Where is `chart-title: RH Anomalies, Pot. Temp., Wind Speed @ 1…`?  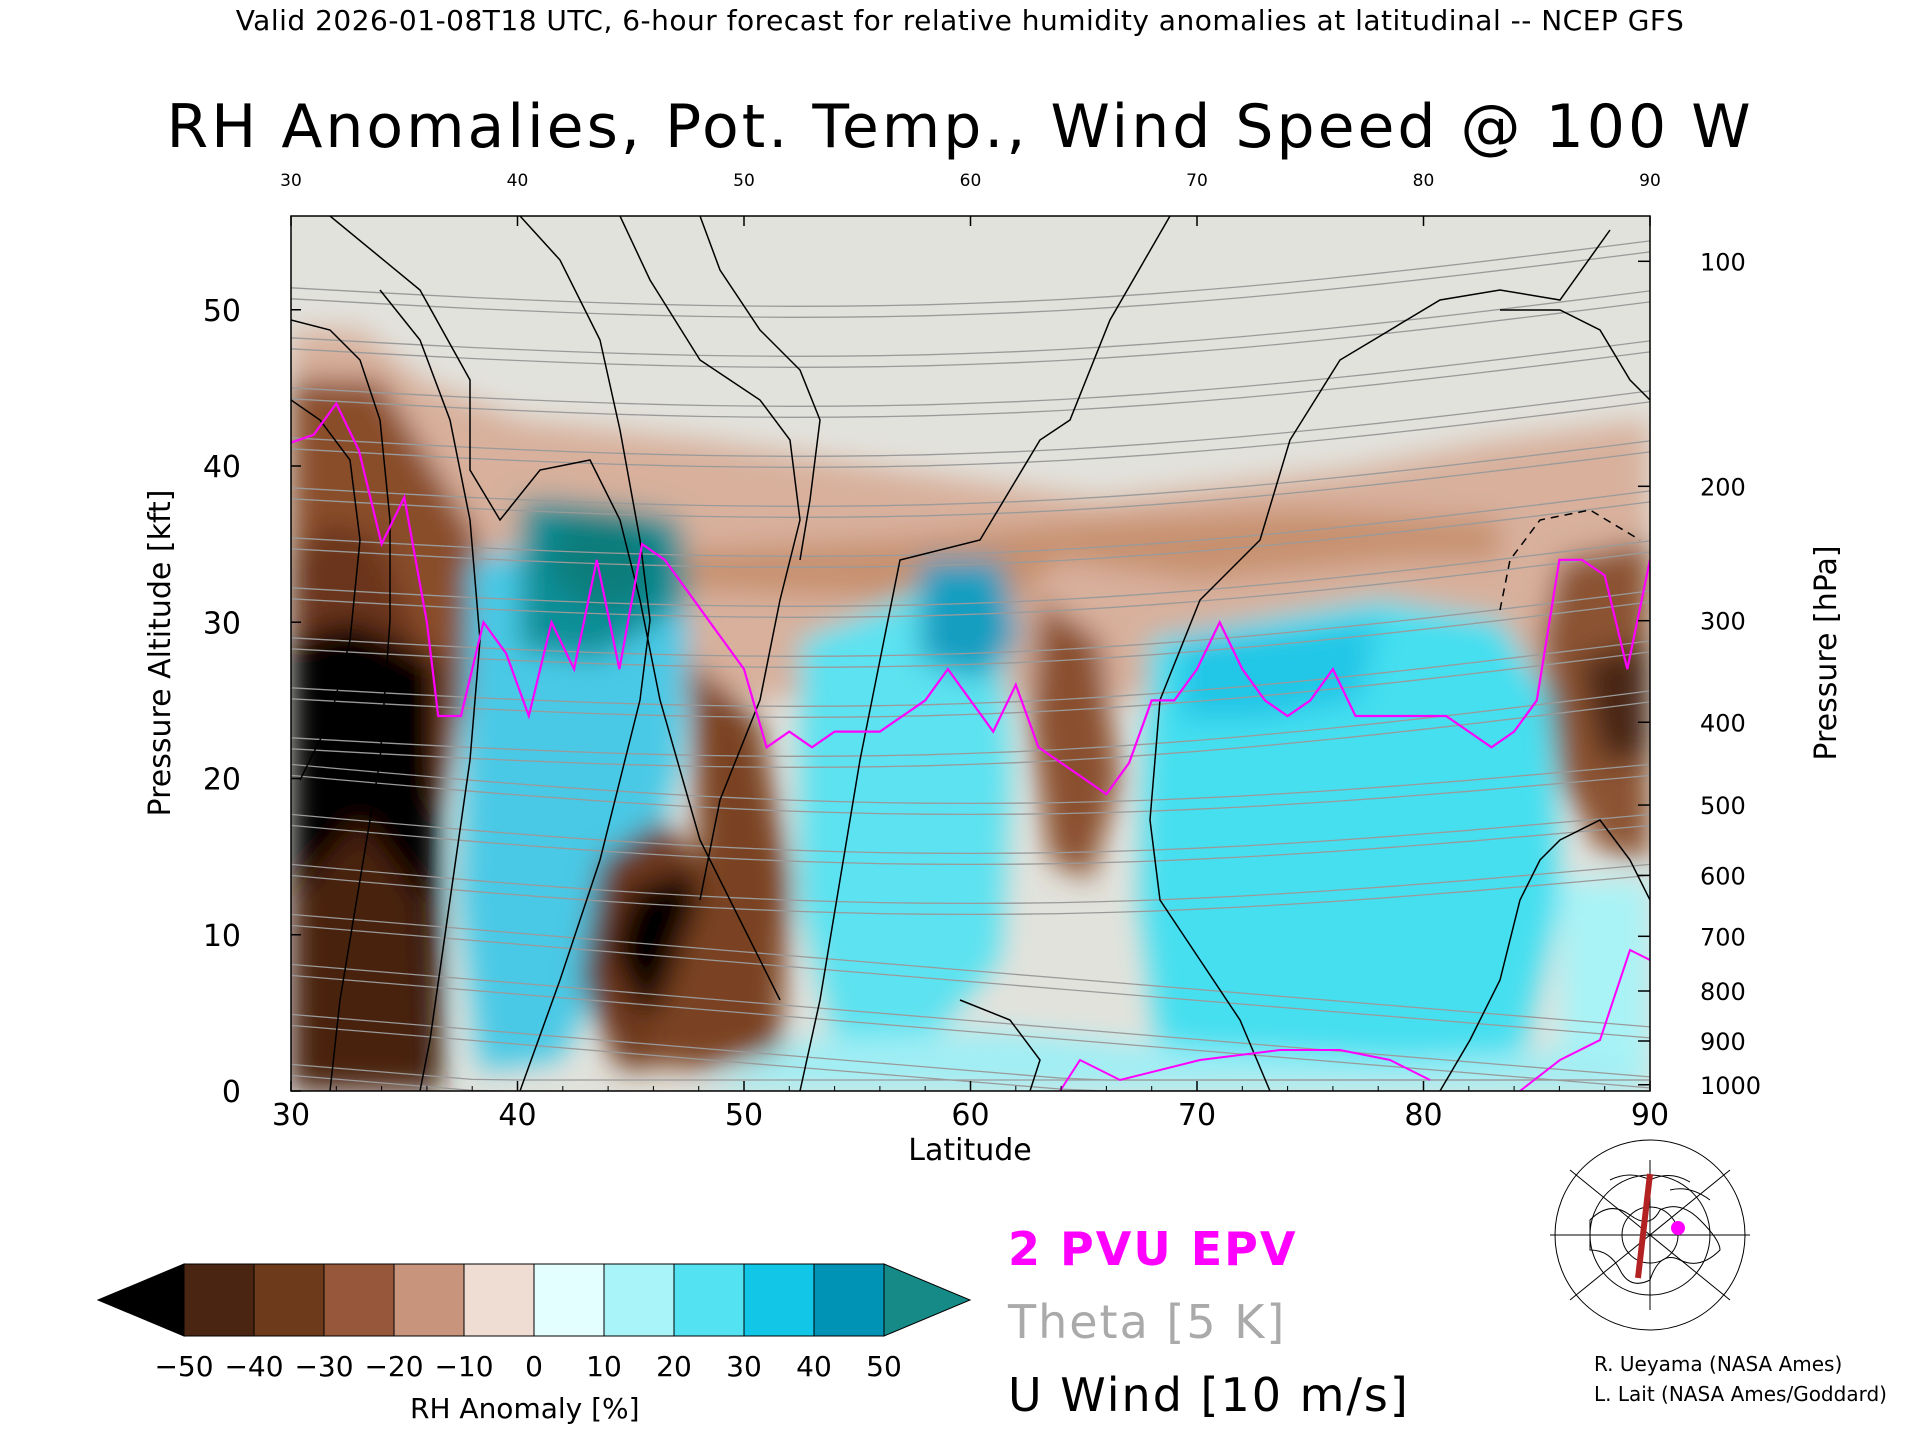 chart-title: RH Anomalies, Pot. Temp., Wind Speed @ 1… is located at coordinates (960, 127).